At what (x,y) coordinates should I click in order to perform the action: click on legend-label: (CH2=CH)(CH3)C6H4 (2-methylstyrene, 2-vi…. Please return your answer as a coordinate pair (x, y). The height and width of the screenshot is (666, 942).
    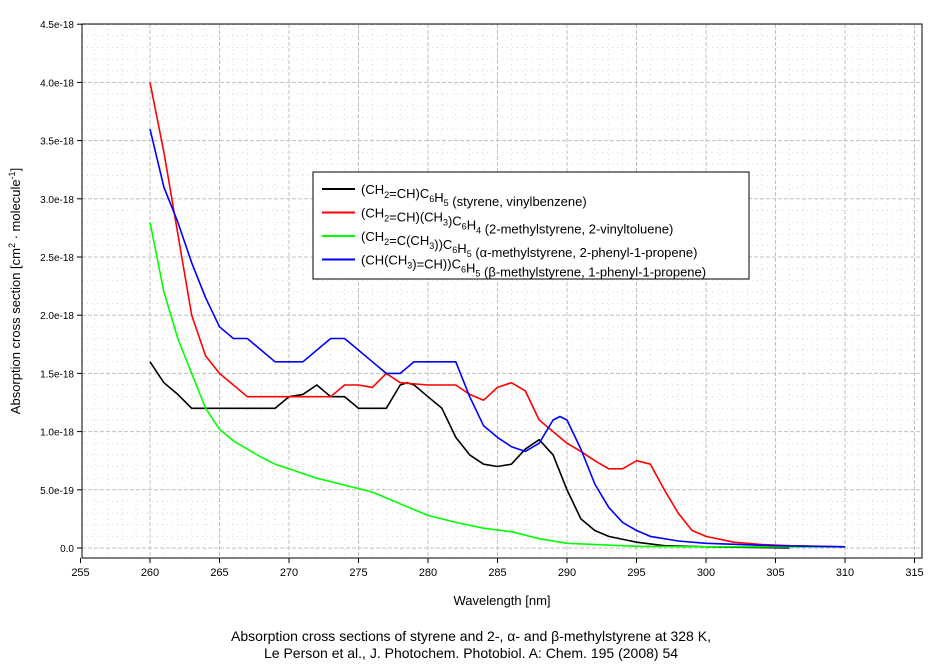
    Looking at the image, I should click on (517, 221).